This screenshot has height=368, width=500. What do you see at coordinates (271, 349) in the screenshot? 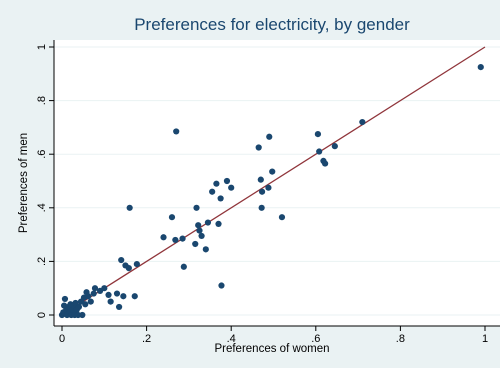
I see `x-axis-label: Preferences of women` at bounding box center [271, 349].